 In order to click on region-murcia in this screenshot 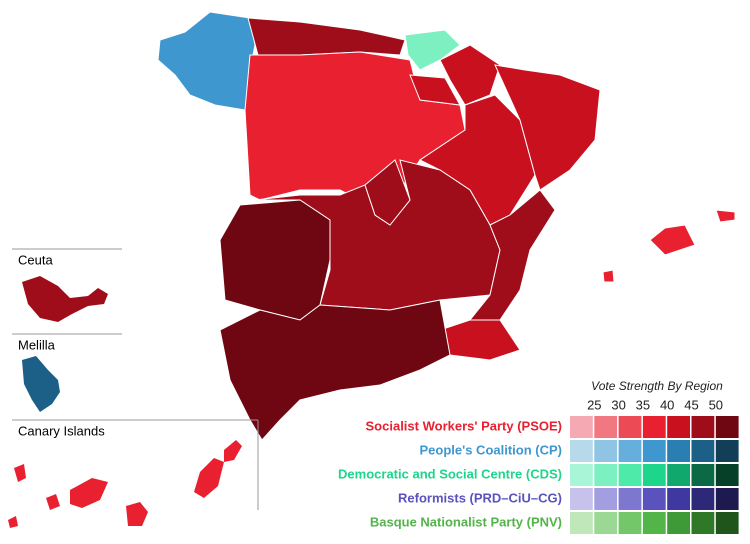, I will do `click(480, 340)`.